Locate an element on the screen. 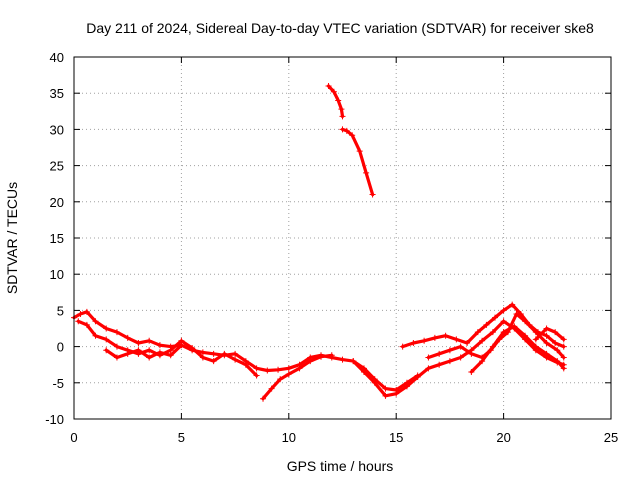  y-axis-label: SDTVAR / TECUs is located at coordinates (12, 238).